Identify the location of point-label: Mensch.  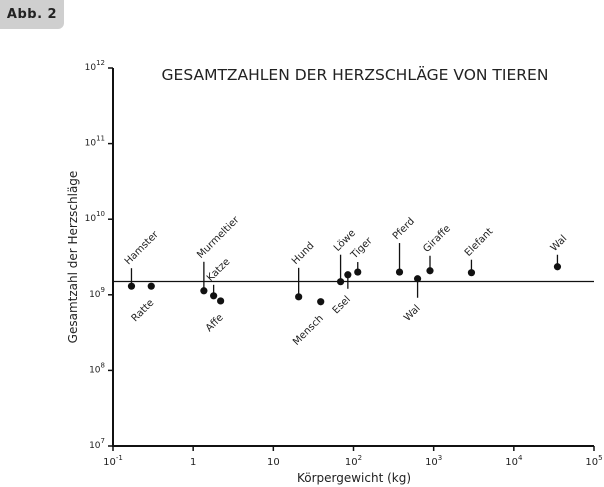
(308, 330).